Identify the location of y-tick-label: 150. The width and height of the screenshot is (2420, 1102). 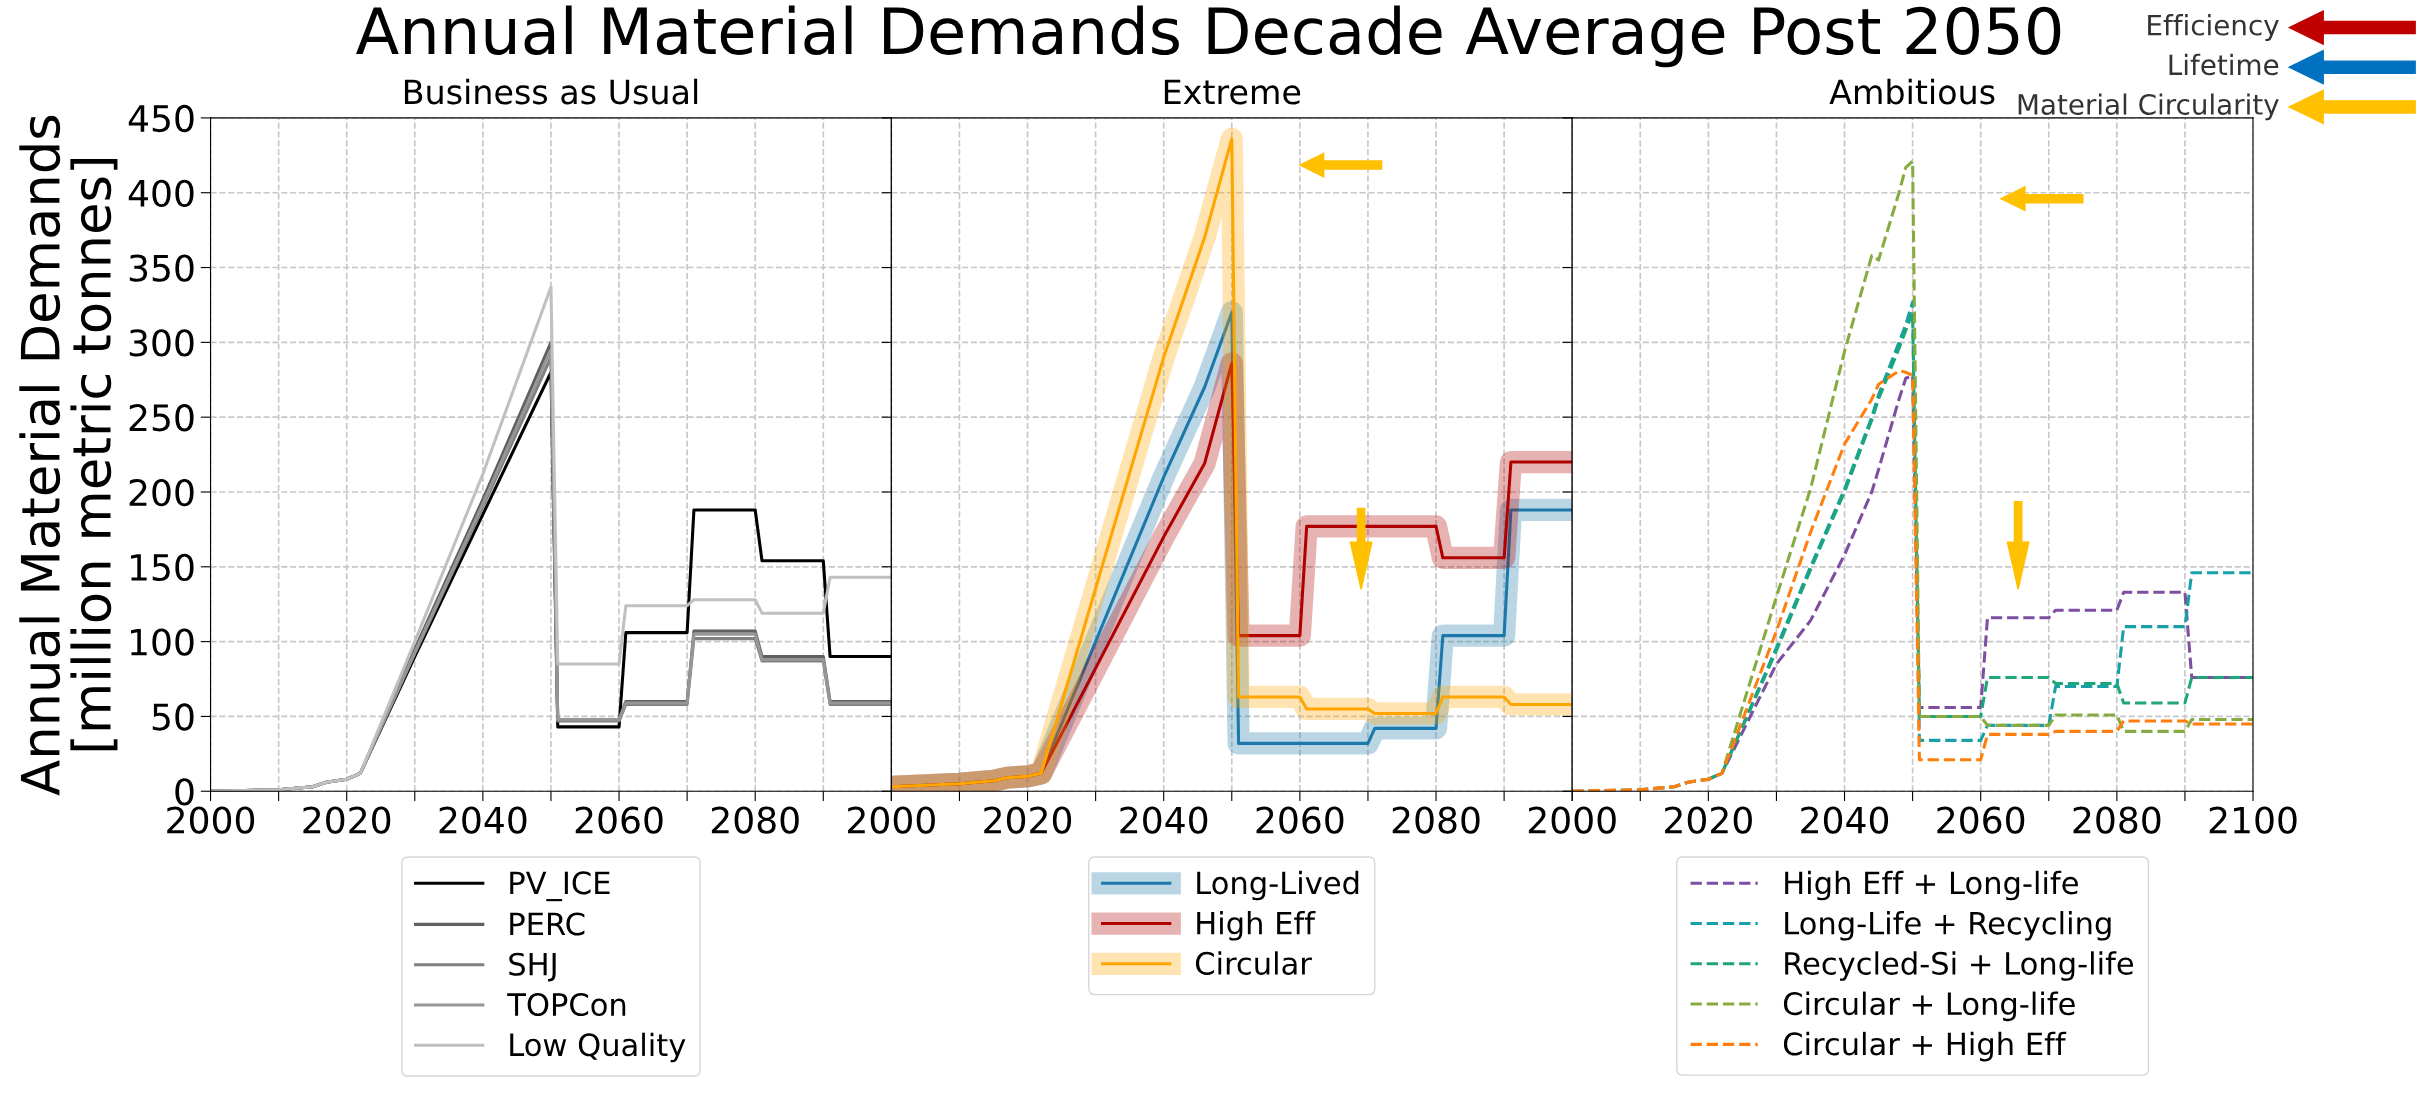
(162, 567).